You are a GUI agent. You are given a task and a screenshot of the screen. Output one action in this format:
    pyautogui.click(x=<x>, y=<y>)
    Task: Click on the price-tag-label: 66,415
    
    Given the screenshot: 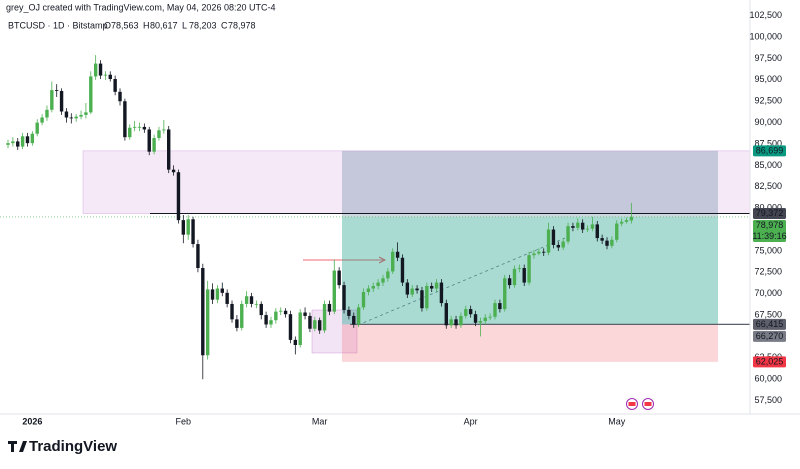 What is the action you would take?
    pyautogui.click(x=770, y=324)
    